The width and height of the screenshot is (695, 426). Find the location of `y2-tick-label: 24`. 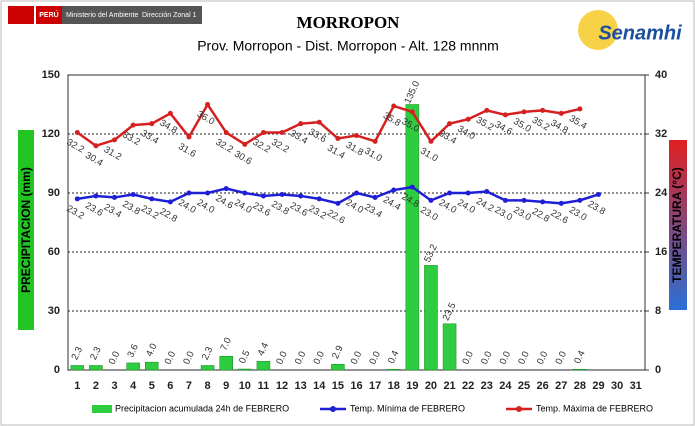

y2-tick-label: 24 is located at coordinates (661, 193).